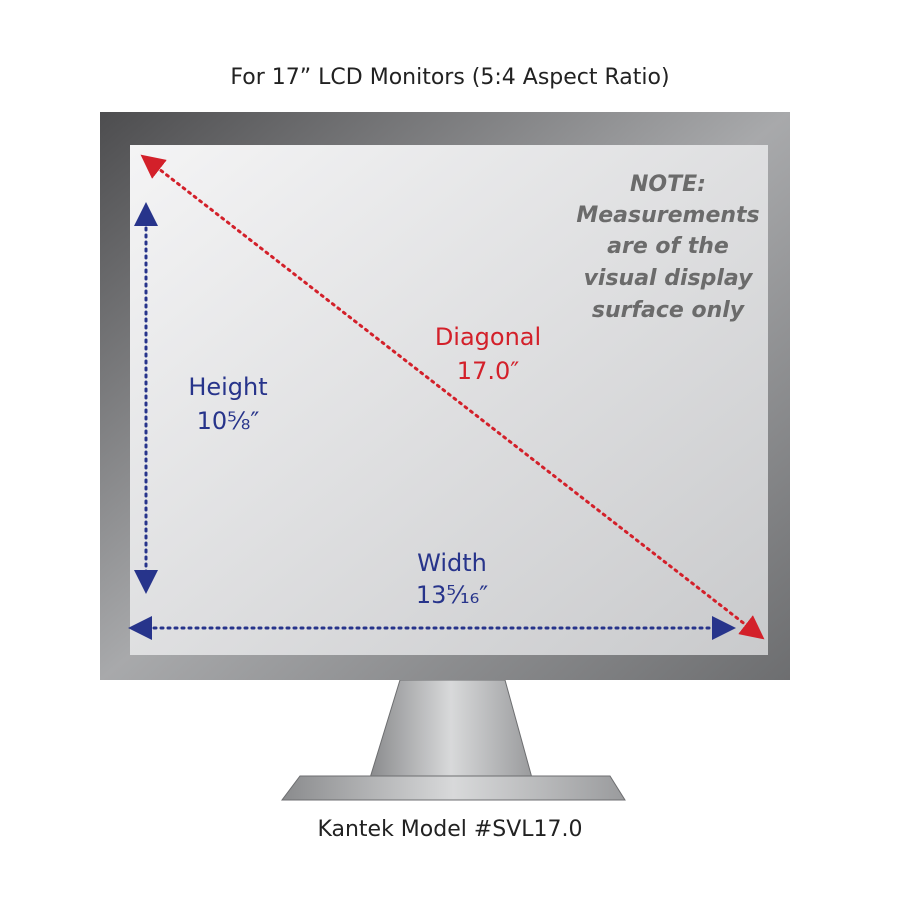 This screenshot has width=900, height=900. What do you see at coordinates (669, 278) in the screenshot?
I see `note-line: visual display` at bounding box center [669, 278].